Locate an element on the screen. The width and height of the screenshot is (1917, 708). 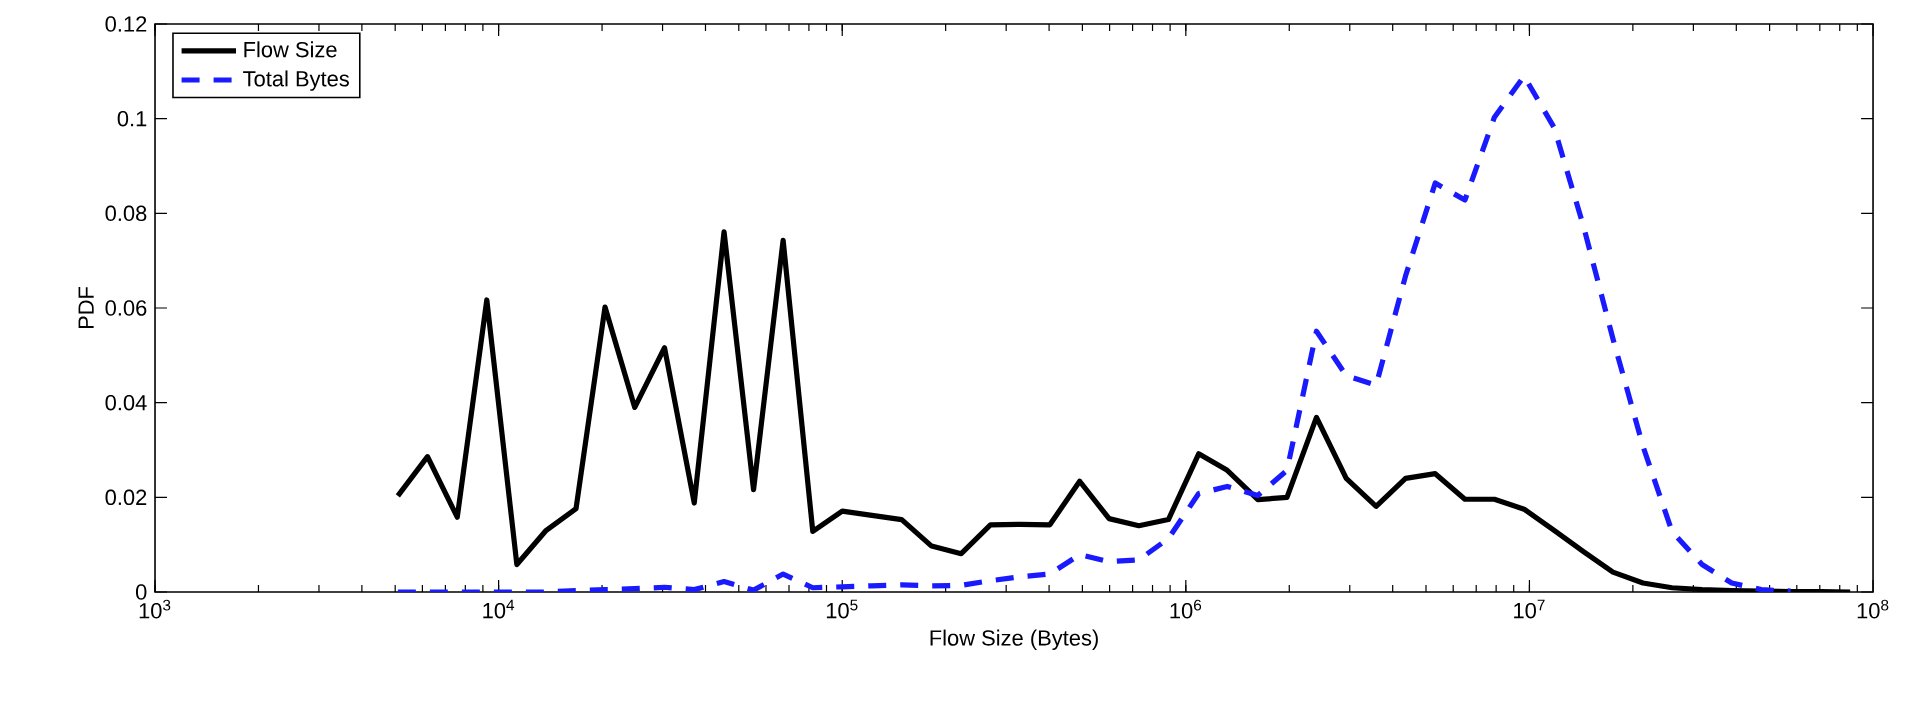
y-tick-label: 0.08 is located at coordinates (126, 213).